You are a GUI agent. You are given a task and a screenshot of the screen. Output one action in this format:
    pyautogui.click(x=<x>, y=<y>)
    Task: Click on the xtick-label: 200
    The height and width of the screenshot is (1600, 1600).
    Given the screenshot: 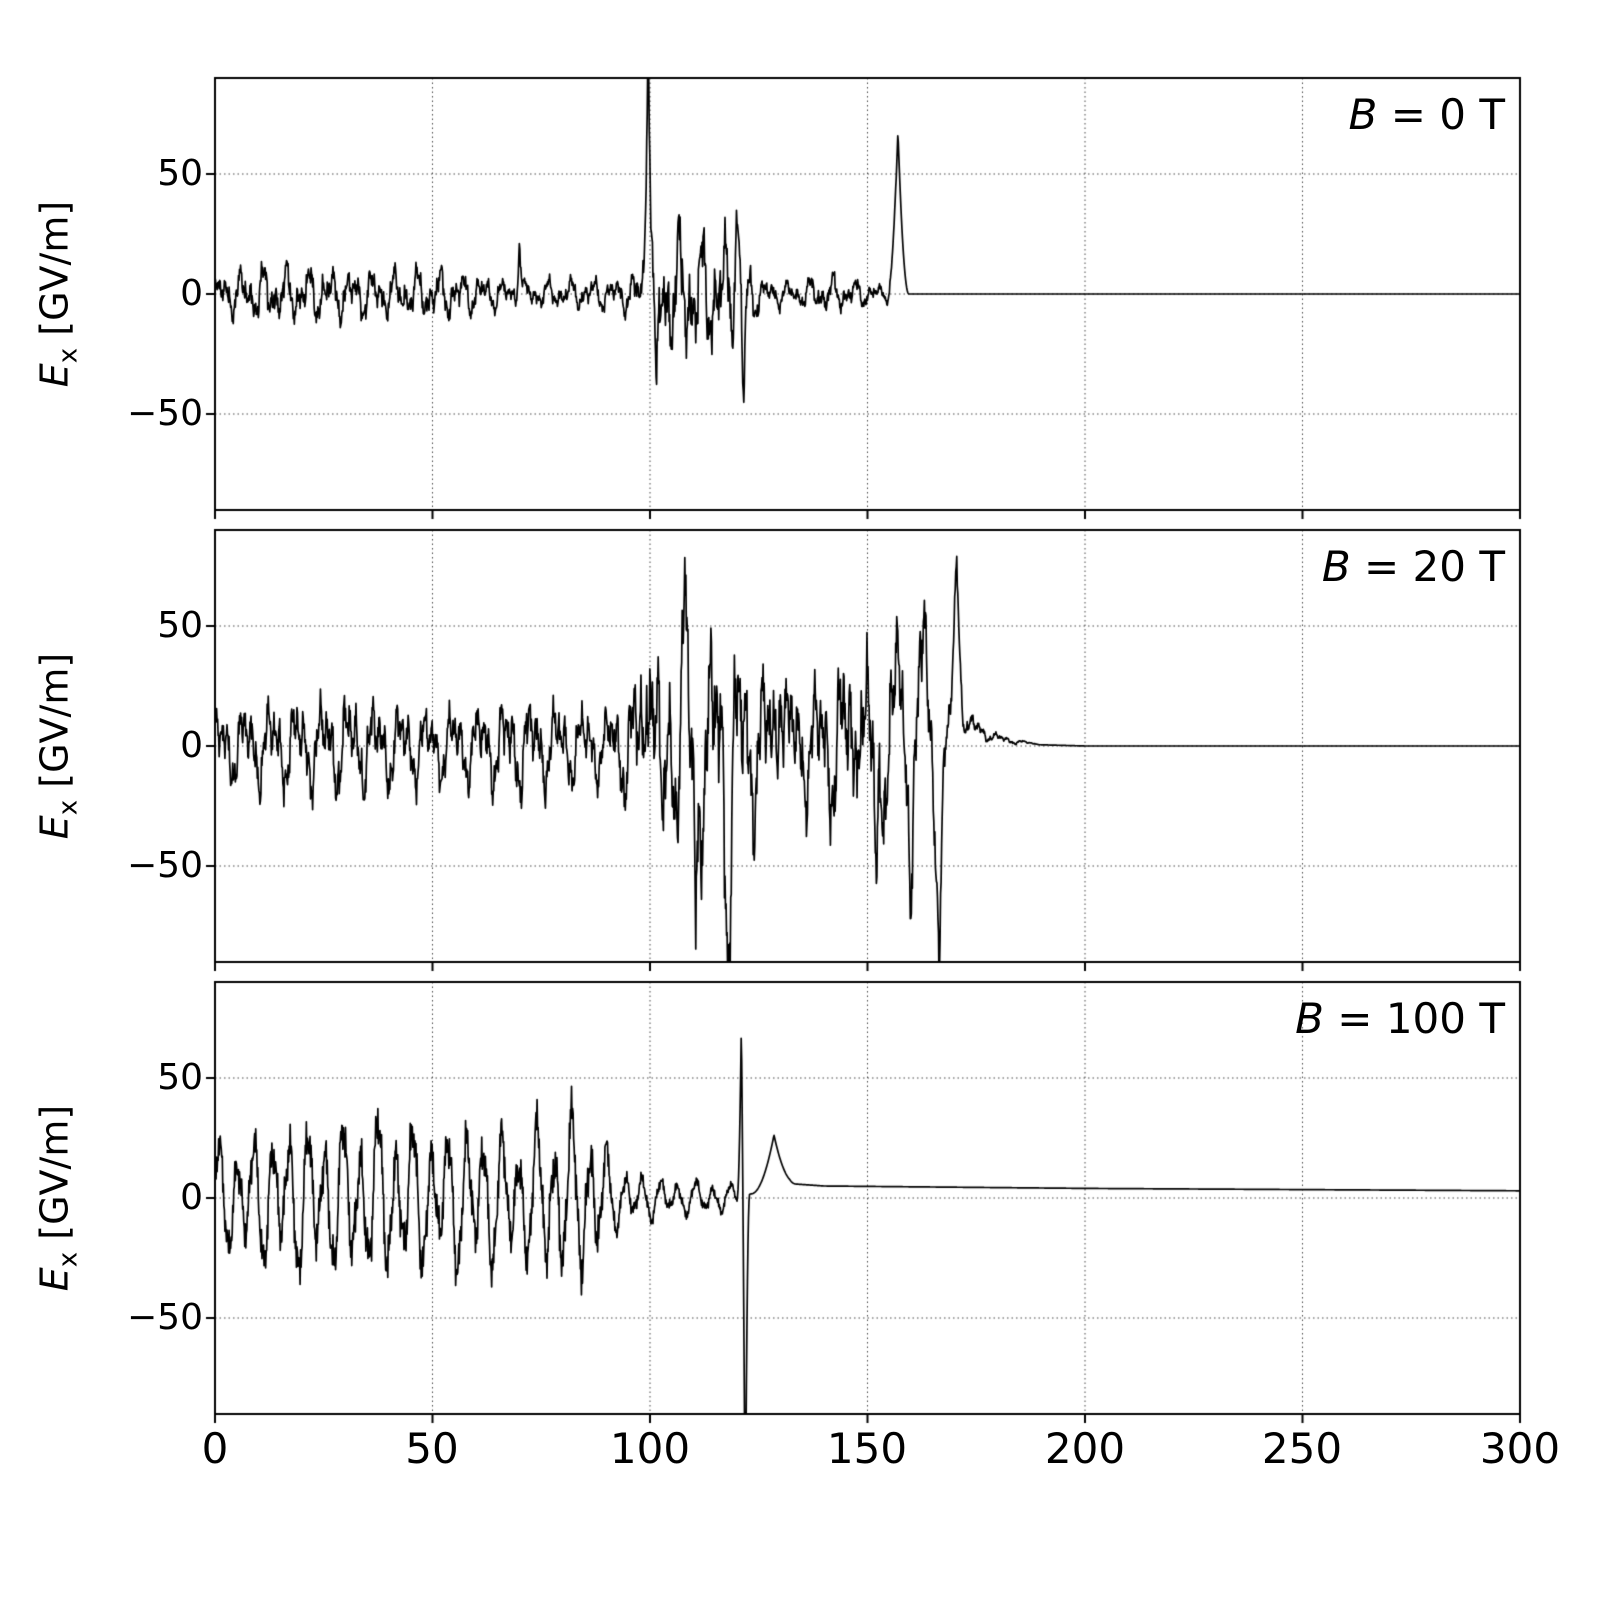 What is the action you would take?
    pyautogui.click(x=1085, y=1448)
    